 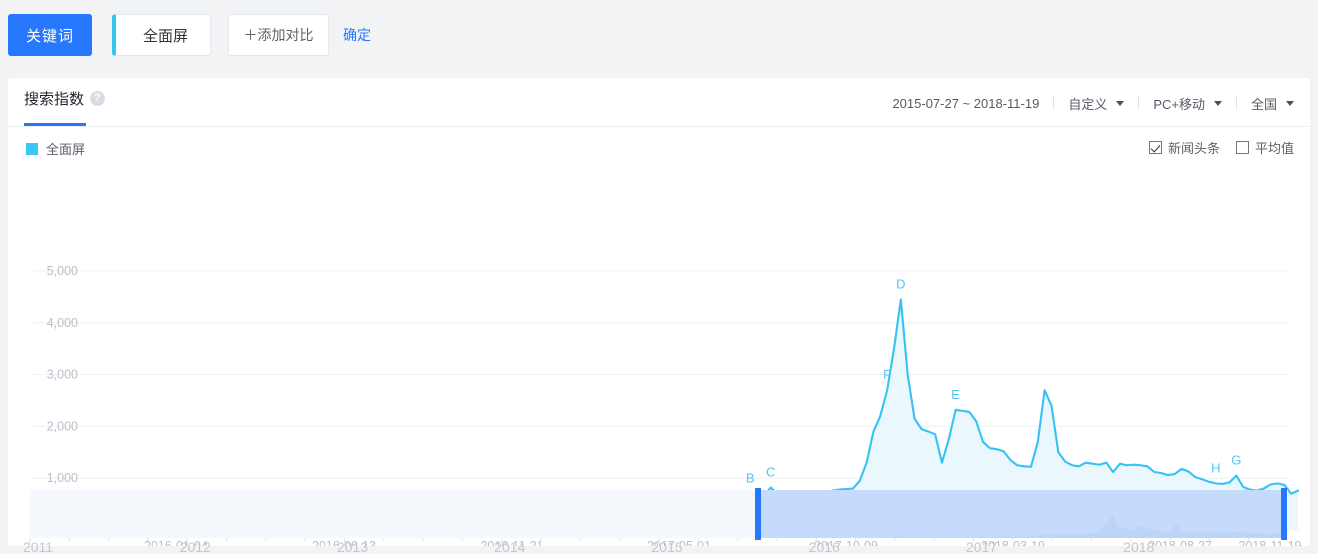 I want to click on x-axis-tick-label: 2017-10-09, so click(x=846, y=542).